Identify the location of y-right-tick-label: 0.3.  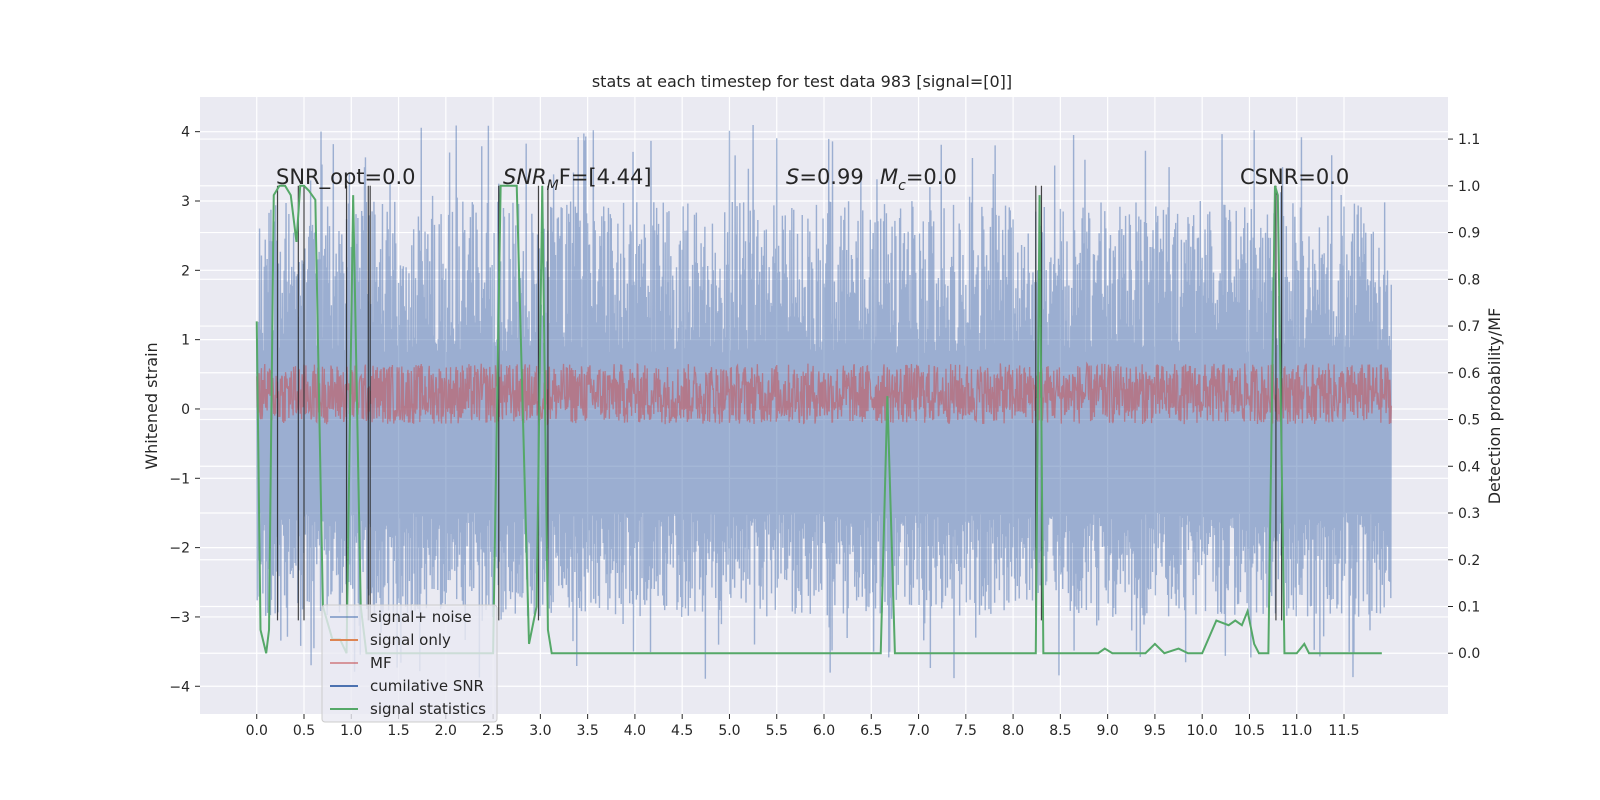
(1469, 514).